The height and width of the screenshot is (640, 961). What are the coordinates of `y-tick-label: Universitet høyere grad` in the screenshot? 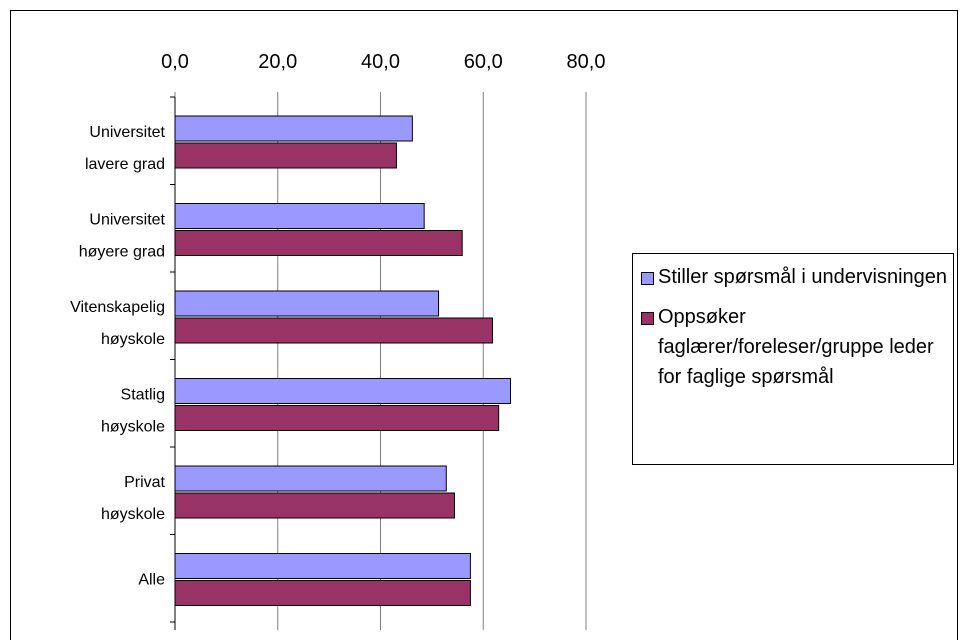 It's located at (122, 236).